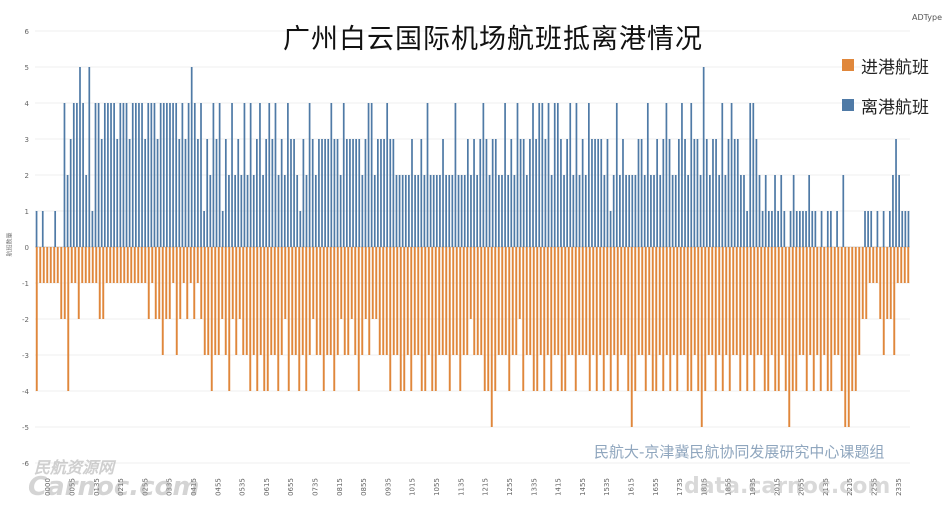 The height and width of the screenshot is (512, 946). What do you see at coordinates (461, 487) in the screenshot?
I see `x-tick-label: 1135` at bounding box center [461, 487].